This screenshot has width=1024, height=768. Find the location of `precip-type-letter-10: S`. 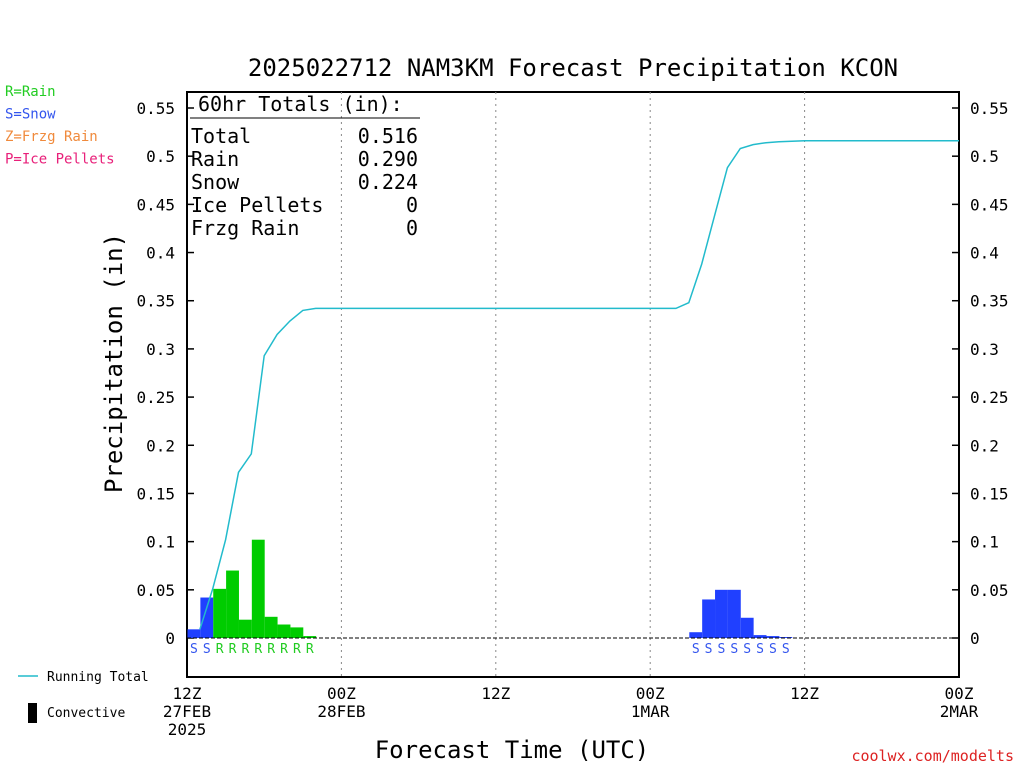

precip-type-letter-10: S is located at coordinates (696, 649).